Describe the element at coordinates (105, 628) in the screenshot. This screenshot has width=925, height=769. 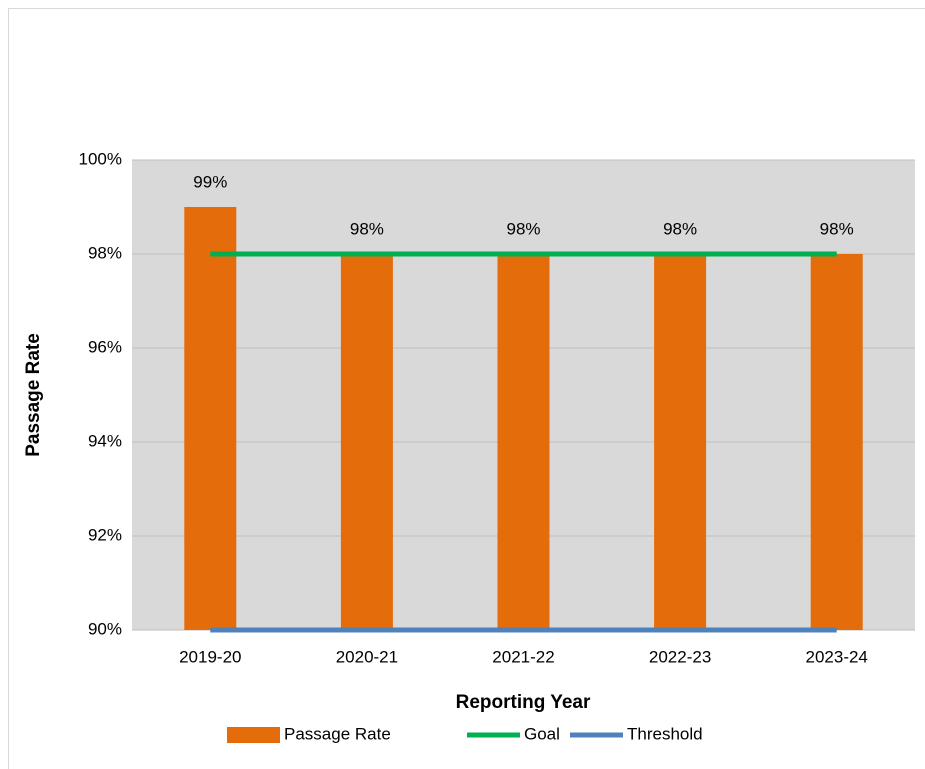
I see `y-tick-label: 90%` at that location.